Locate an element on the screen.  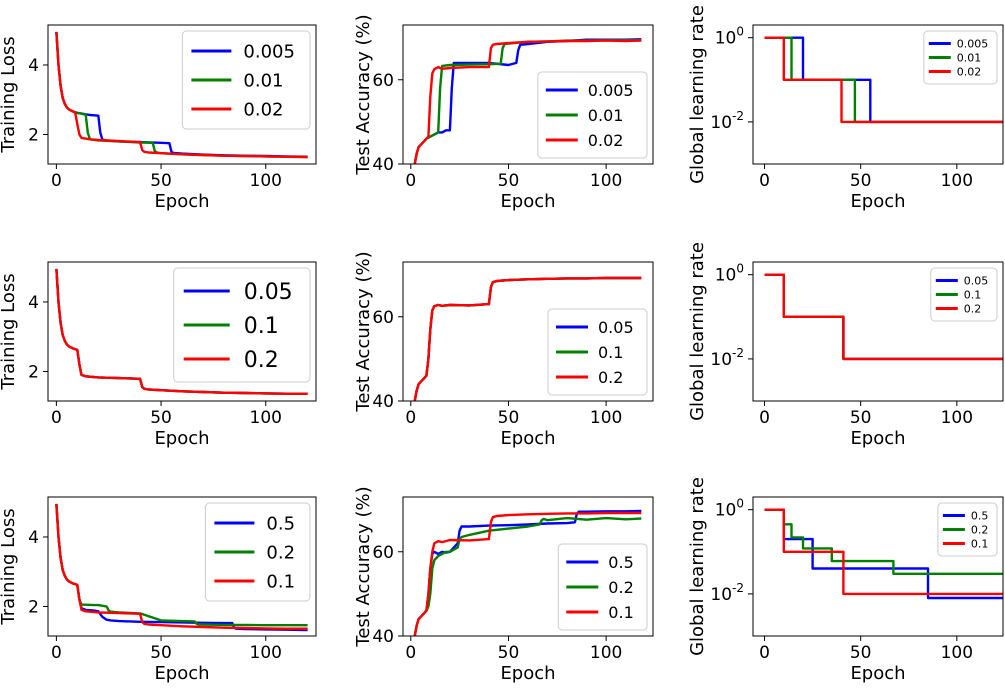
y-tick-label: 60 is located at coordinates (383, 318).